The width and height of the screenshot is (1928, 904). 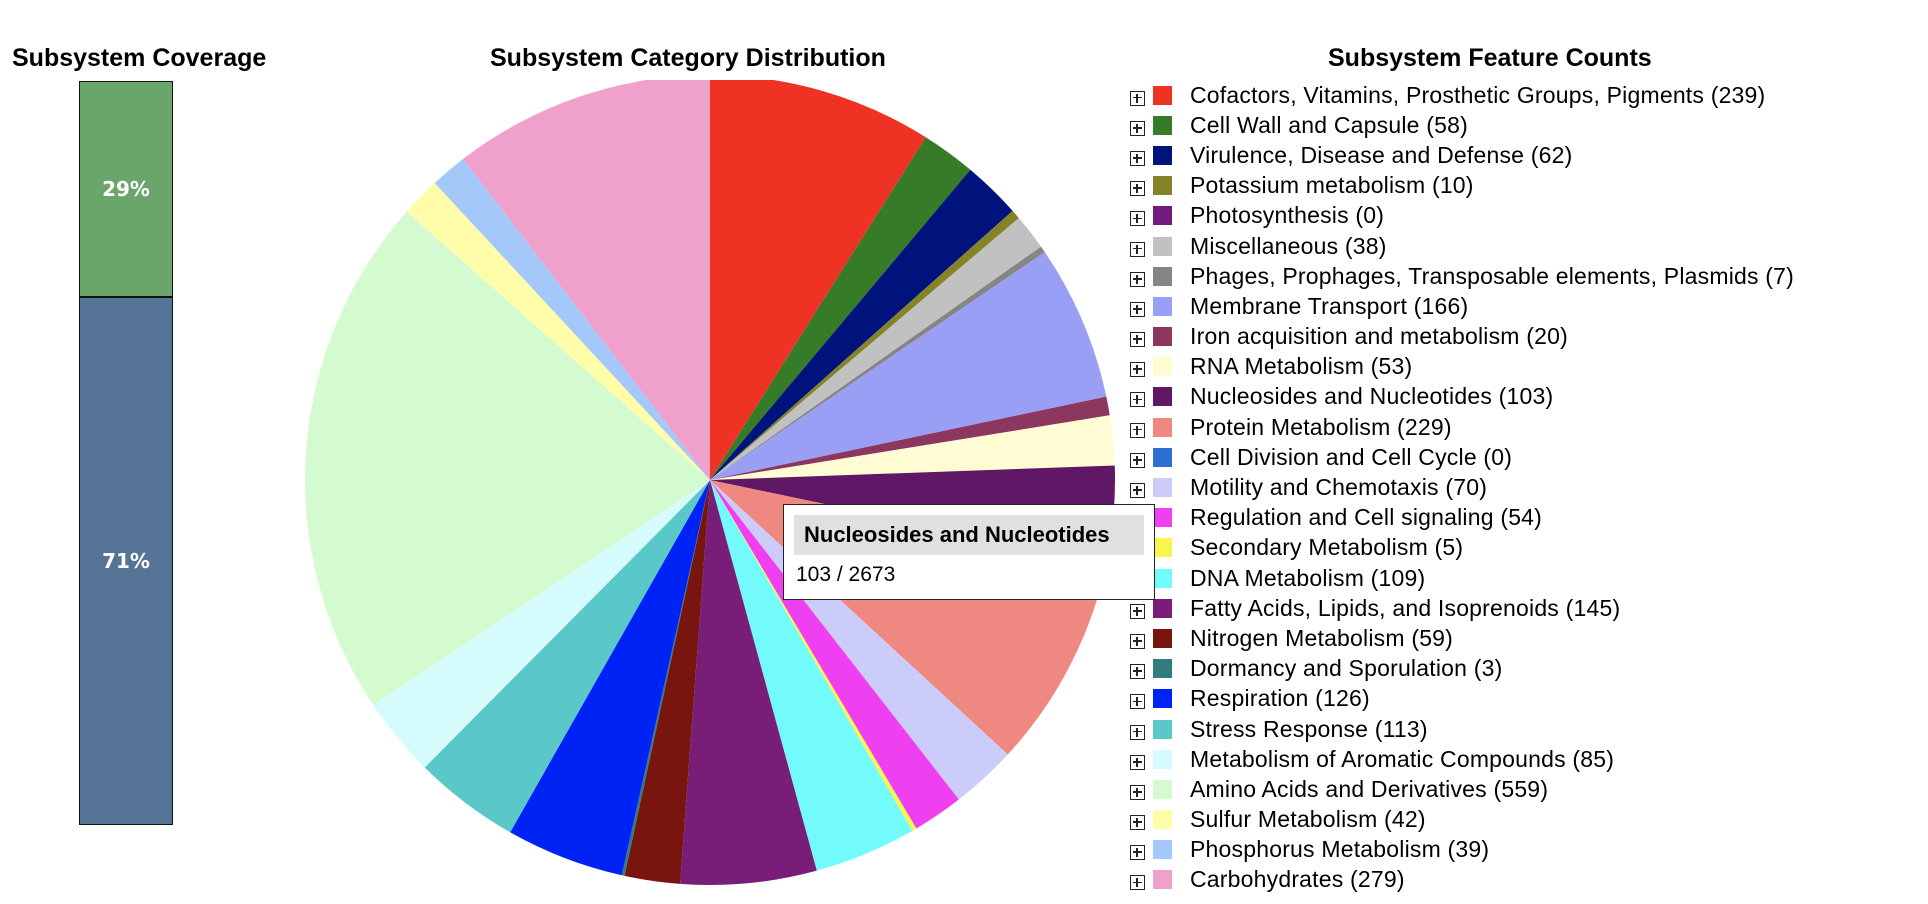 What do you see at coordinates (1462, 367) in the screenshot?
I see `legend-item: RNA Metabolism (53)` at bounding box center [1462, 367].